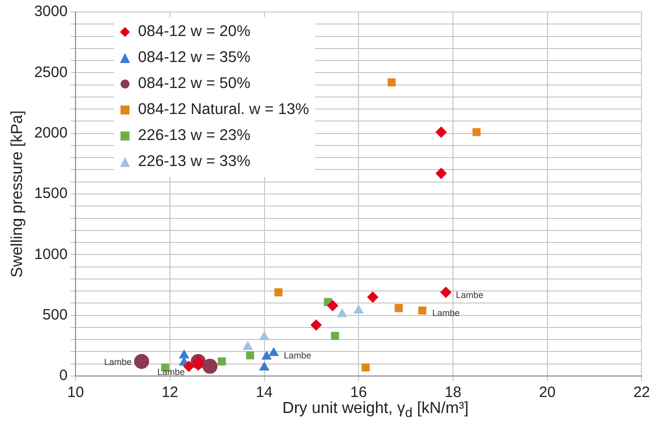  Describe the element at coordinates (51, 193) in the screenshot. I see `y-tick-label: 1500` at that location.